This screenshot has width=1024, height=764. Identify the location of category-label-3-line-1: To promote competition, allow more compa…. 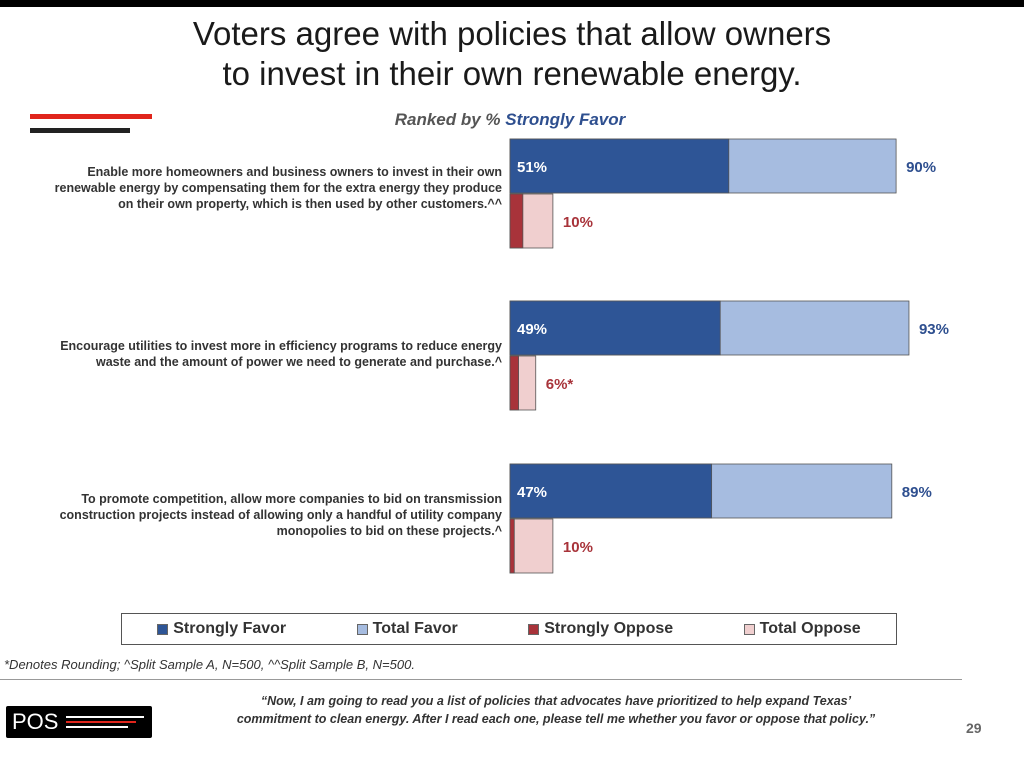
(291, 499).